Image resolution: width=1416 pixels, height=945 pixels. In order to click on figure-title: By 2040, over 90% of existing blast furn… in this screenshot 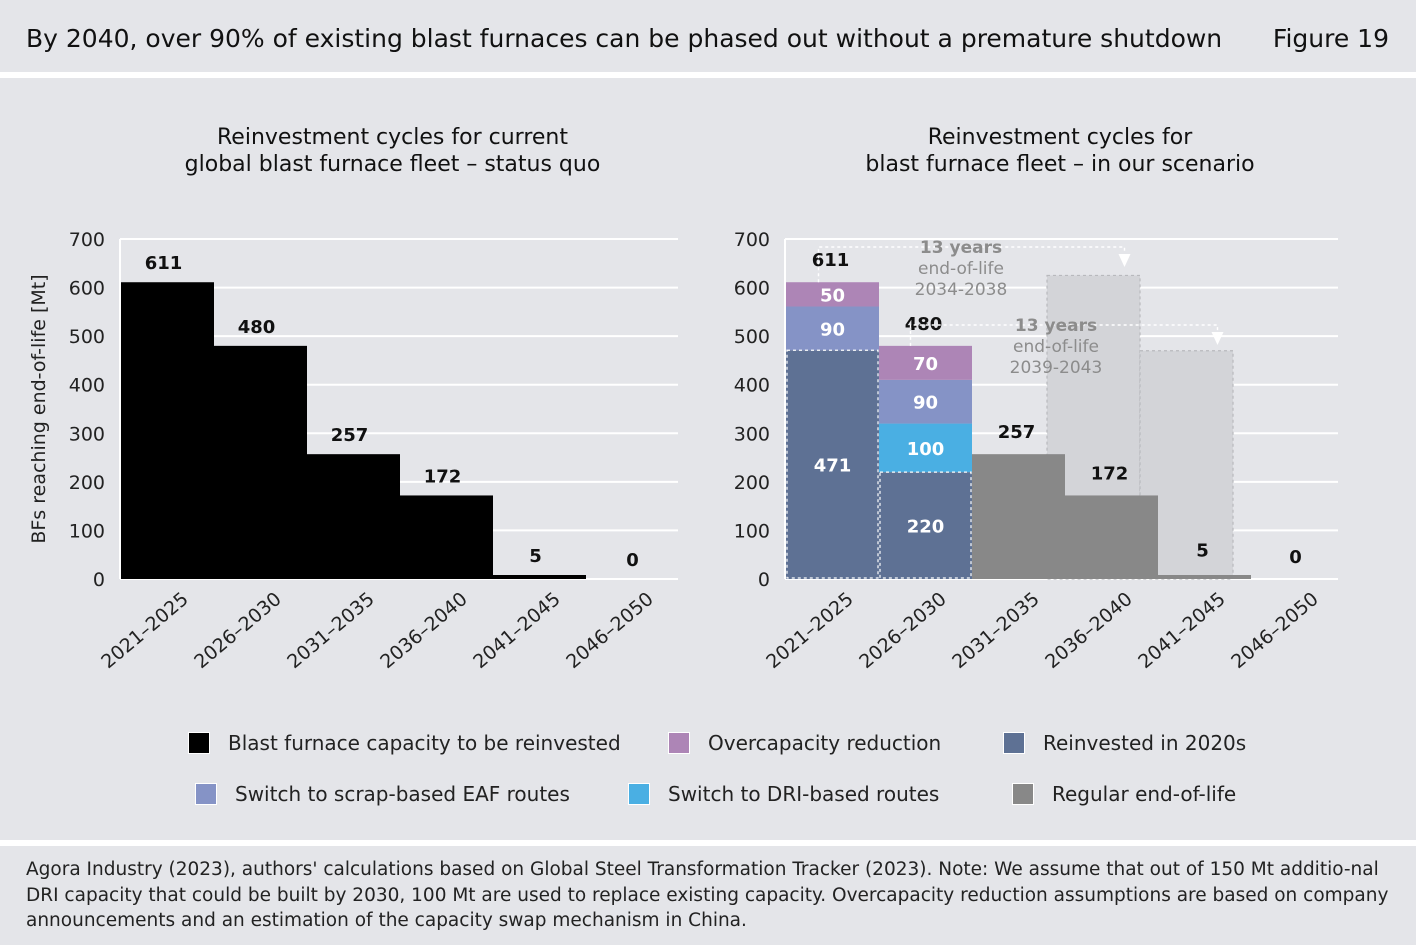, I will do `click(624, 38)`.